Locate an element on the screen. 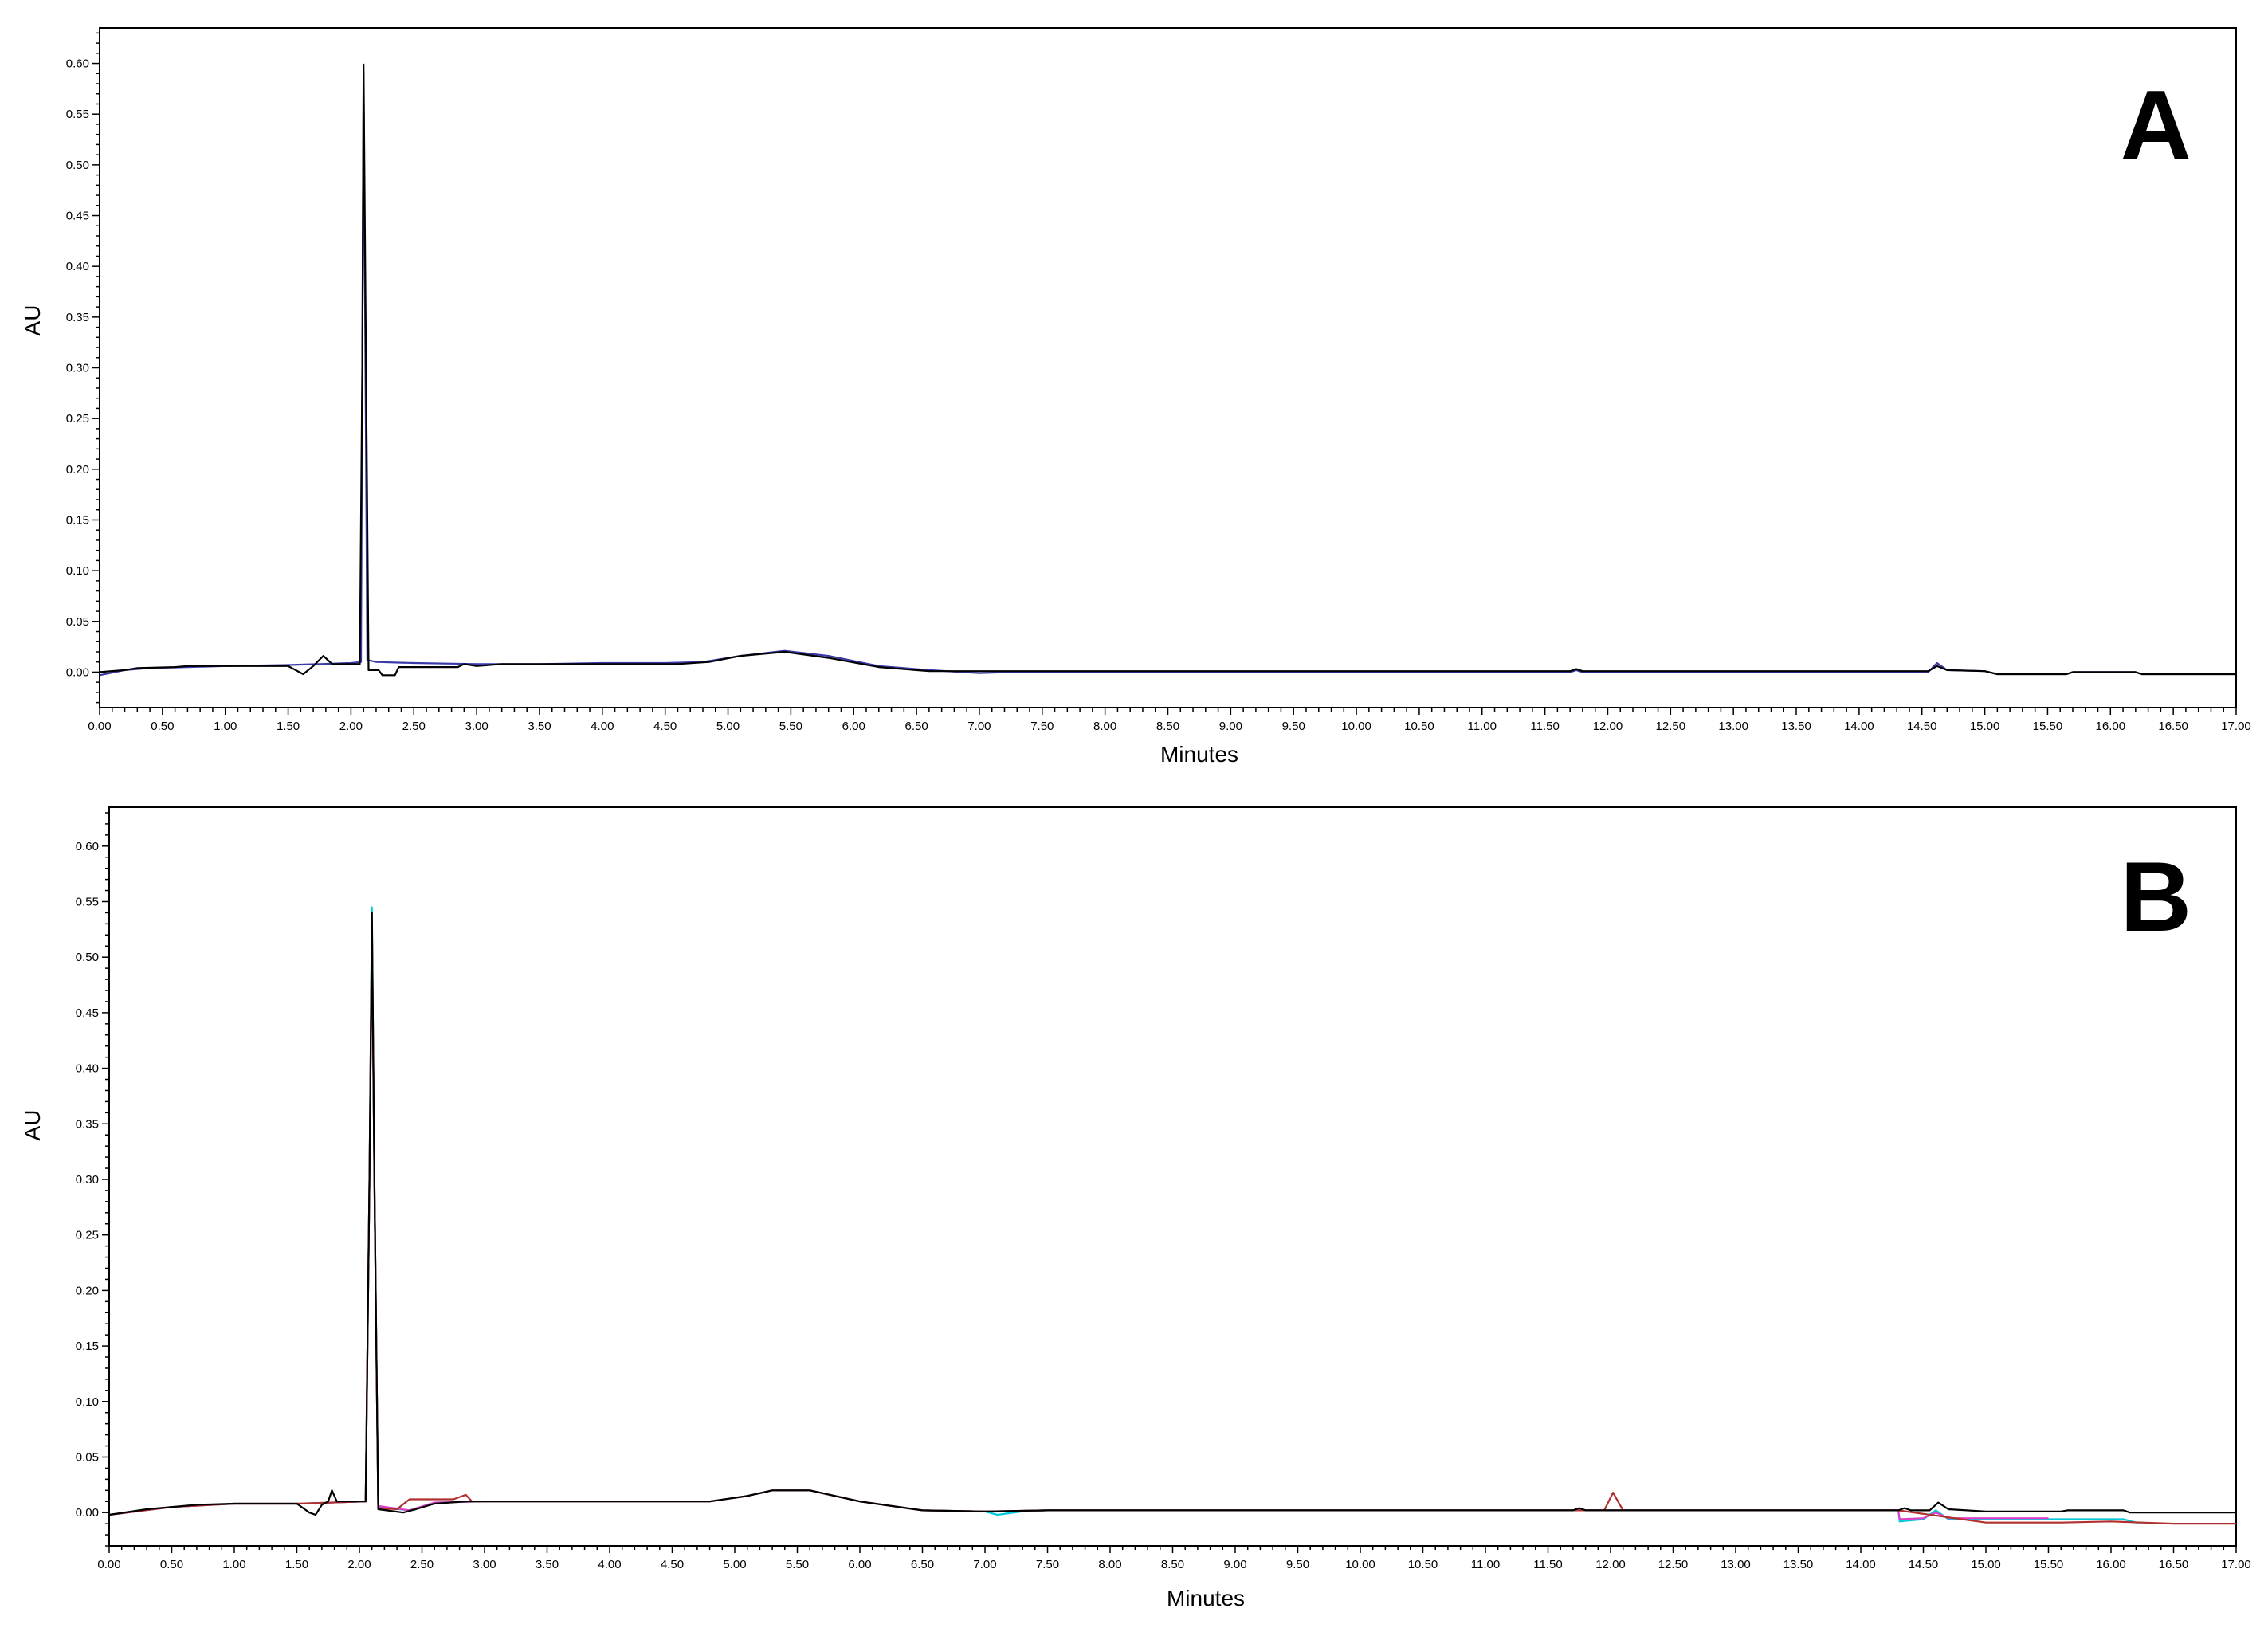 The height and width of the screenshot is (1628, 2268). panel-a-y-axis-title: AU is located at coordinates (32, 320).